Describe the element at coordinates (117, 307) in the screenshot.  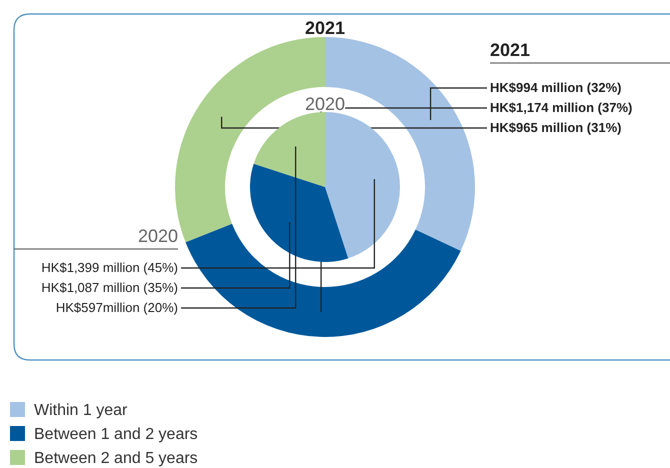
I see `data-label: HK$597million (20%)` at that location.